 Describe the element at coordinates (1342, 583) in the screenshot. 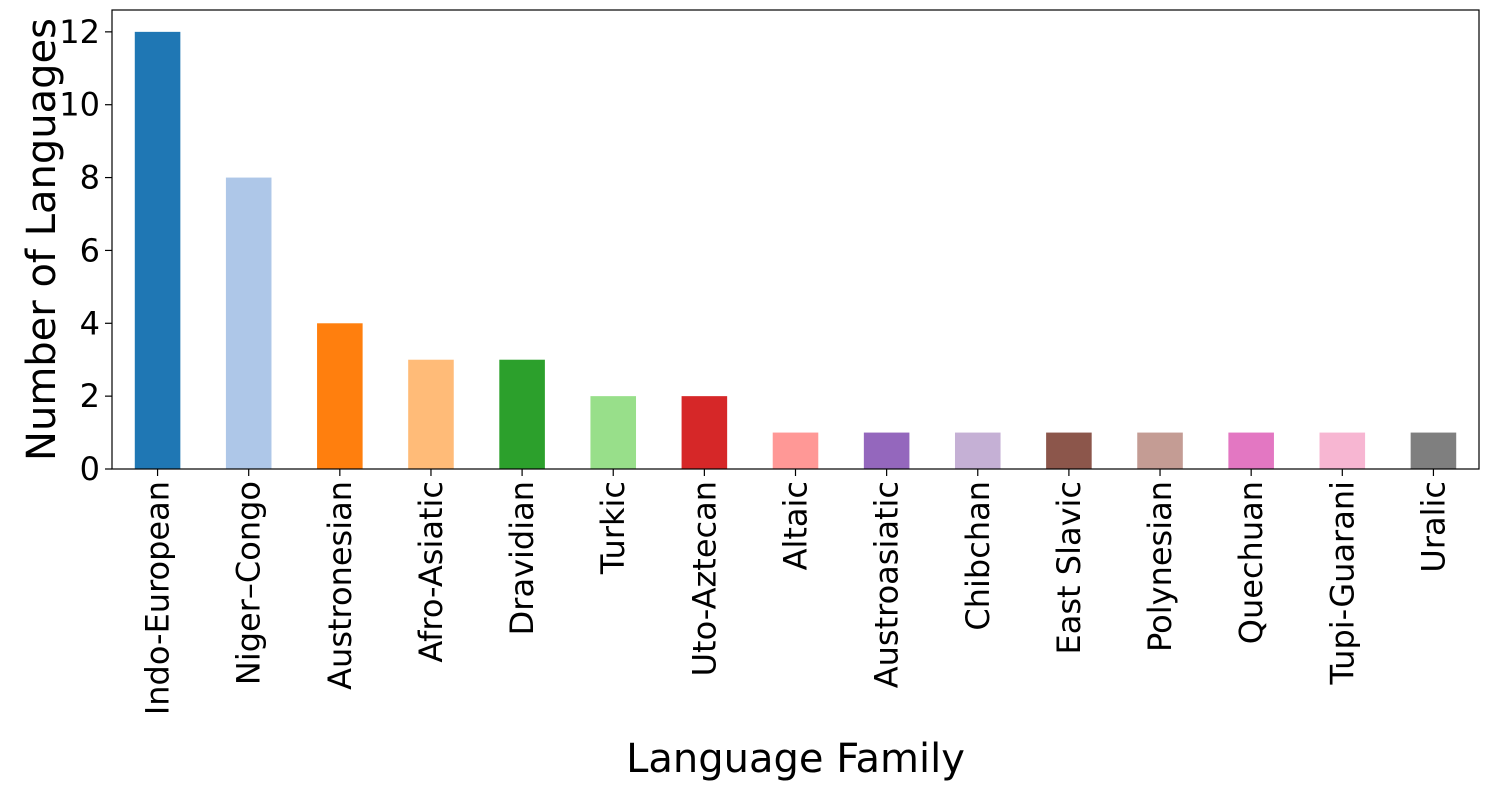

I see `x-tick-label: Tupi-Guarani` at that location.